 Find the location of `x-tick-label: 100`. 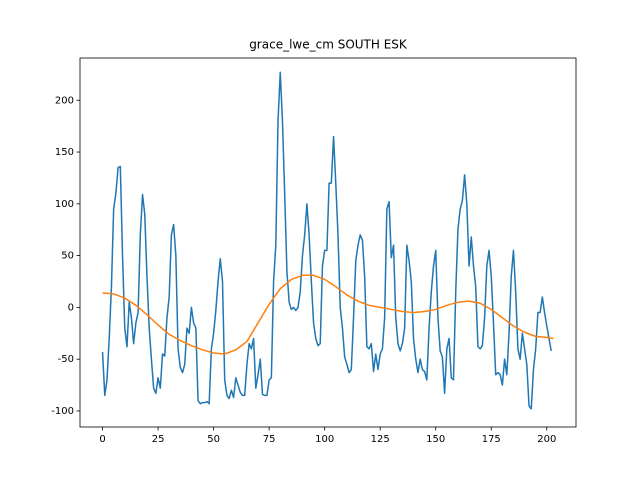

x-tick-label: 100 is located at coordinates (324, 439).